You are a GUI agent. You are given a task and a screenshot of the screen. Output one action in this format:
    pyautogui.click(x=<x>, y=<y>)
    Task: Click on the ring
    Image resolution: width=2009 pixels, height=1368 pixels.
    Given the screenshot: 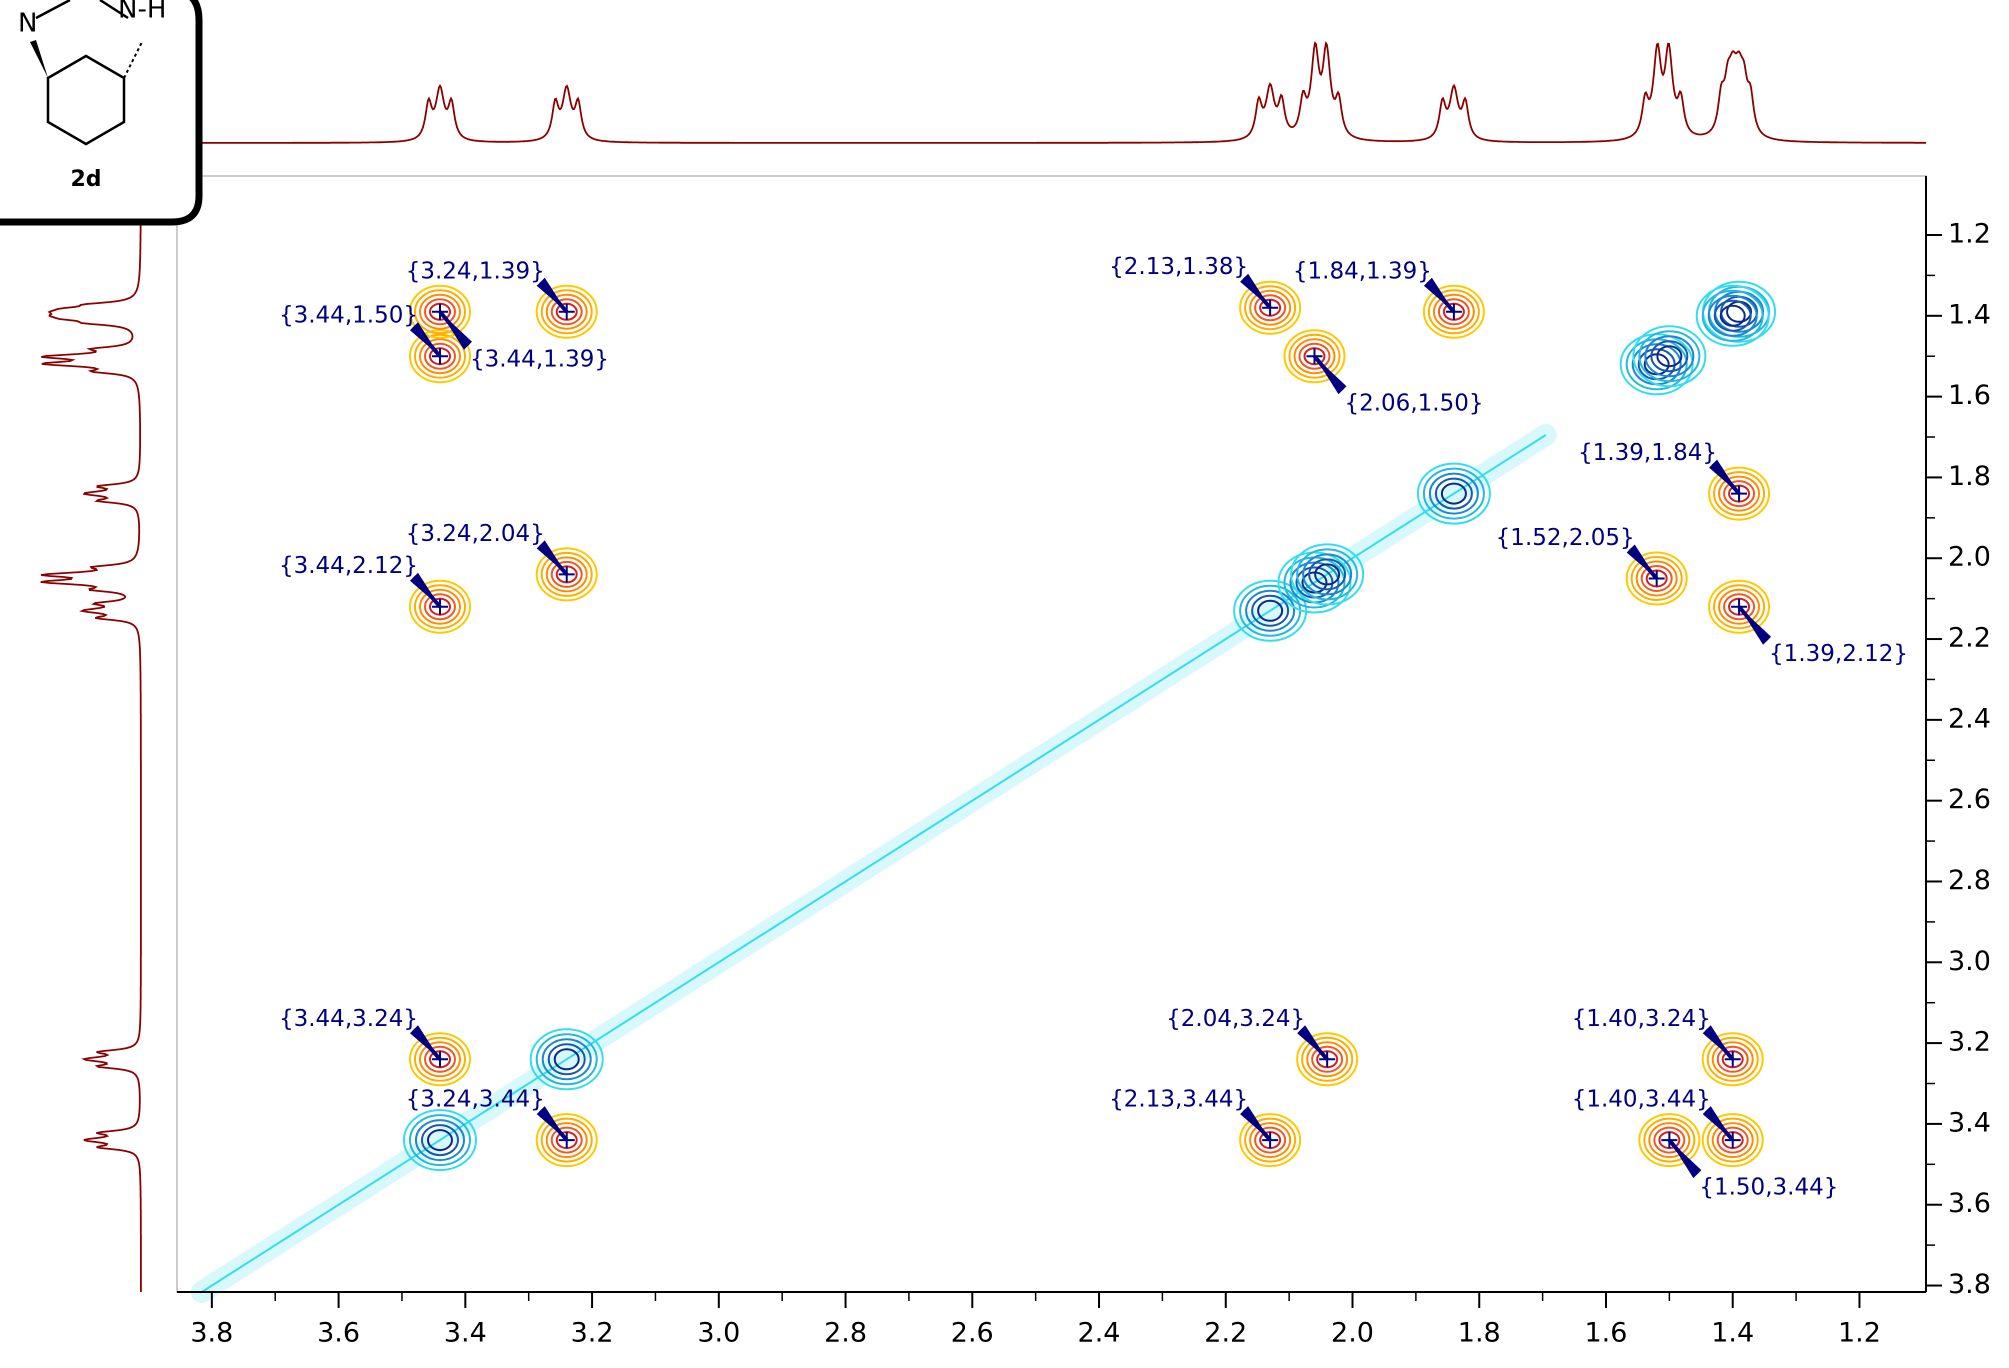 What is the action you would take?
    pyautogui.click(x=86, y=100)
    